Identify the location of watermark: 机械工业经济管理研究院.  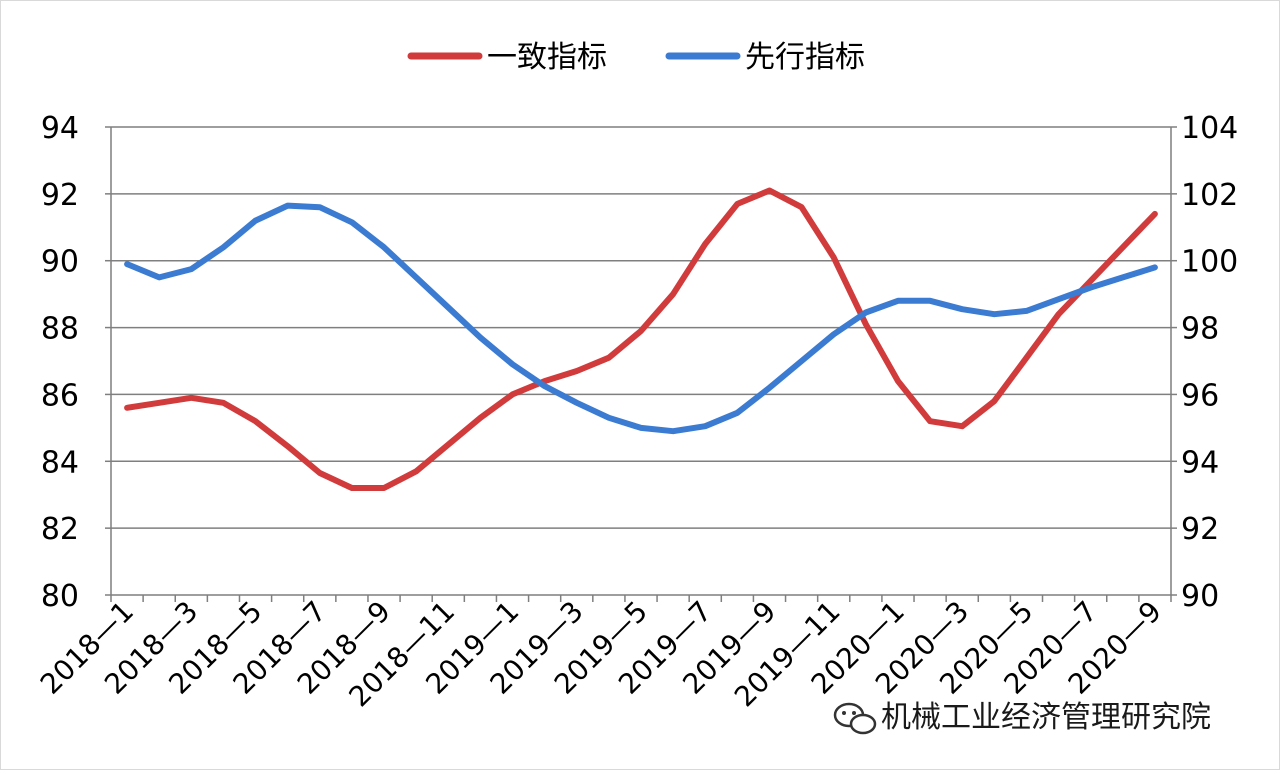
(1022, 717).